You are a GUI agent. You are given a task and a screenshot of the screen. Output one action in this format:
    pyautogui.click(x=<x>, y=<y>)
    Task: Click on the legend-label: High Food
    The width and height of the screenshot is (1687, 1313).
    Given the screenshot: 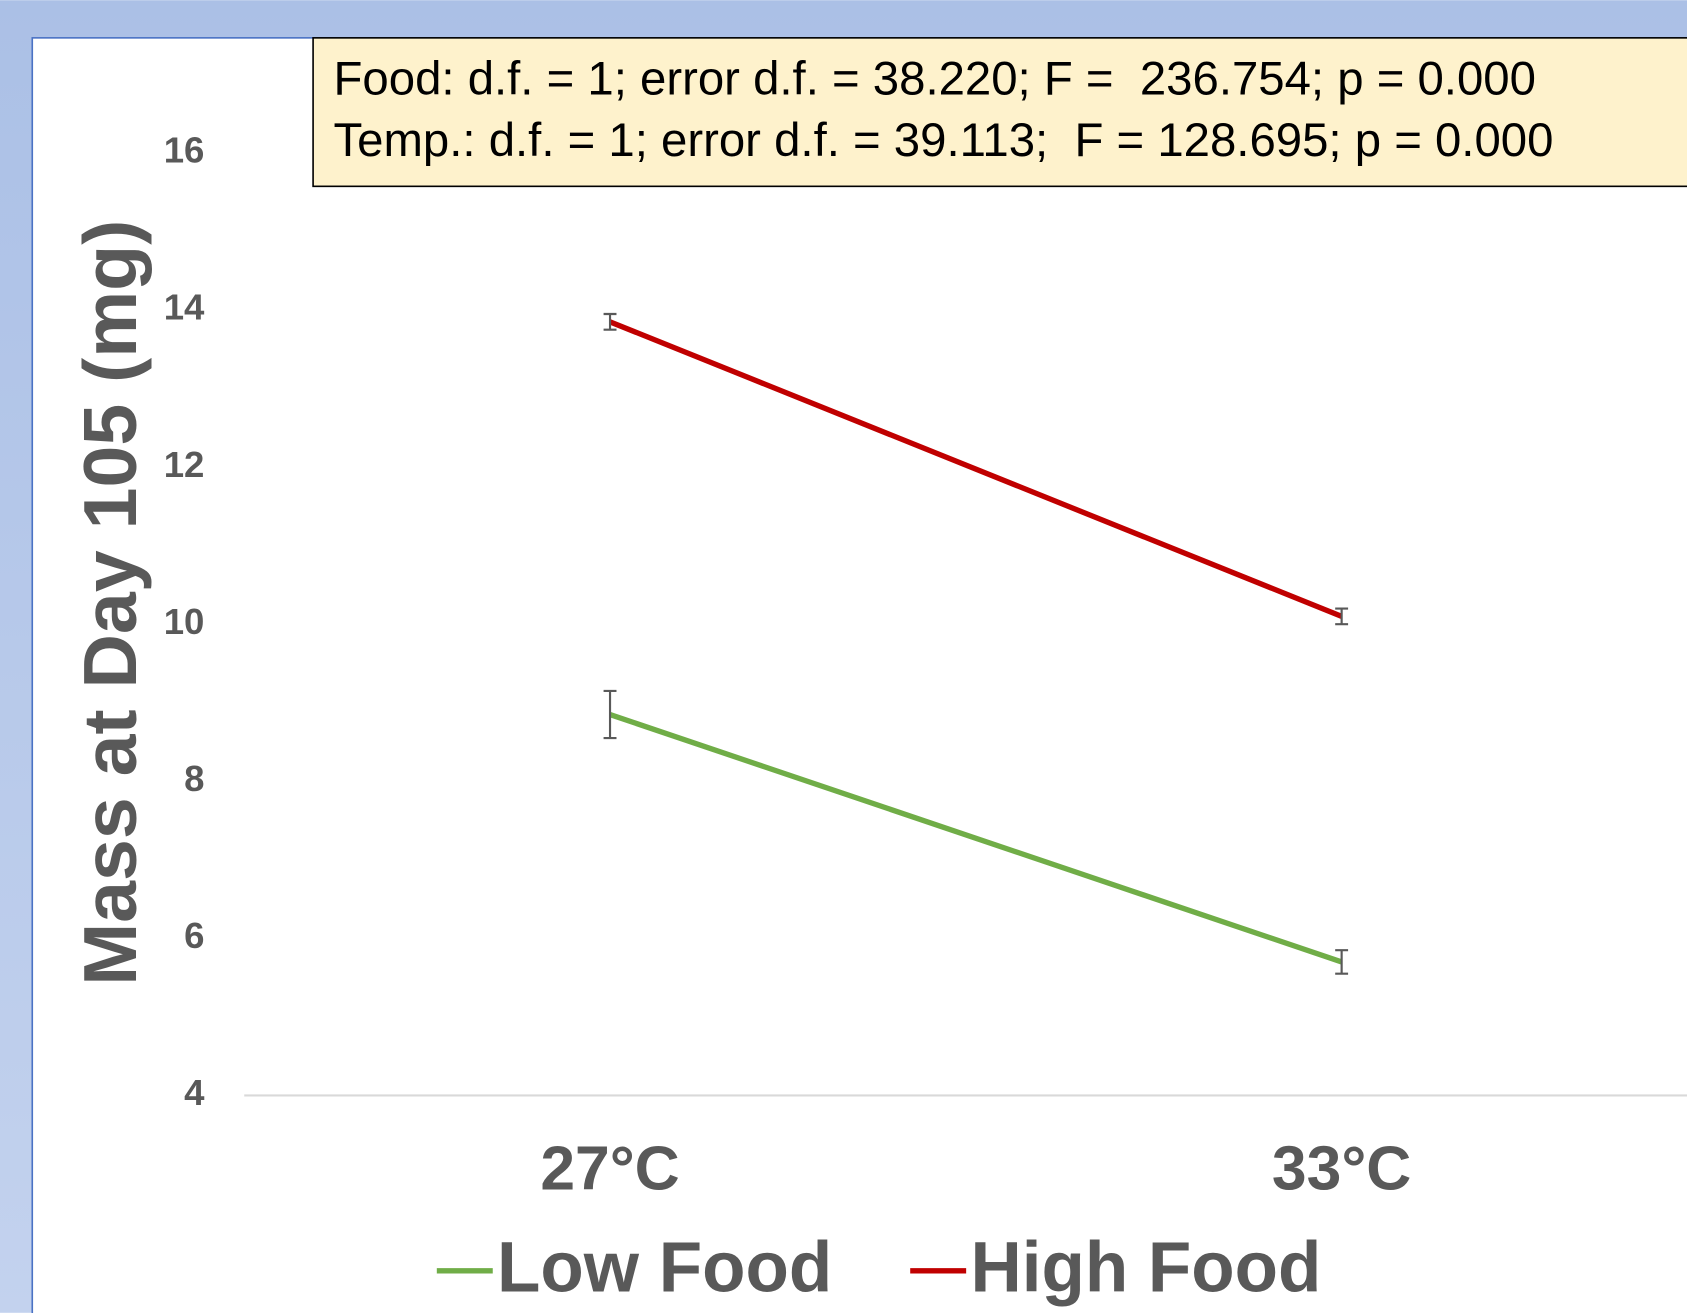 What is the action you would take?
    pyautogui.click(x=1145, y=1268)
    